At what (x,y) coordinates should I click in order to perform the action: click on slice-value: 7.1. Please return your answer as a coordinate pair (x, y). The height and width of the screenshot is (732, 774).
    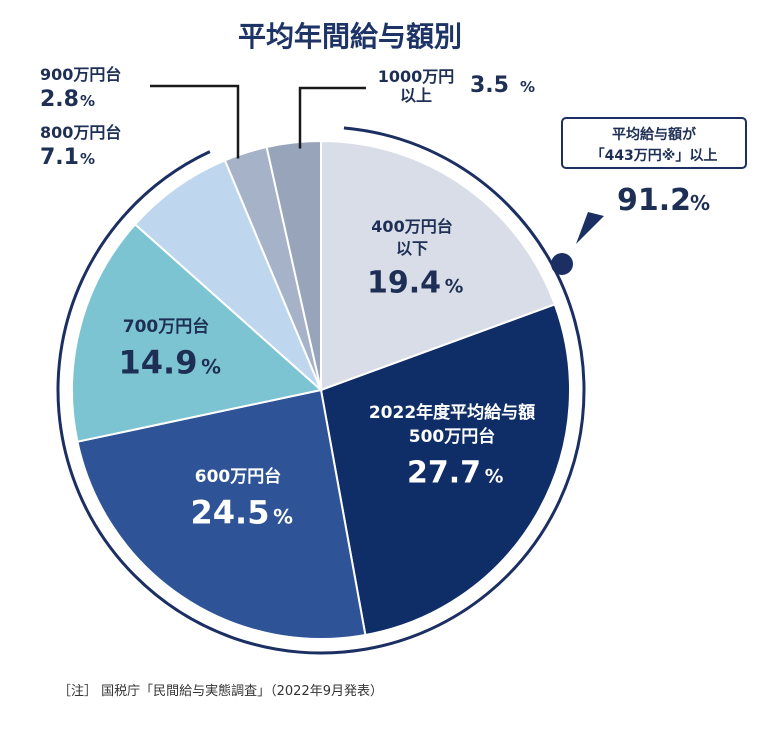
    Looking at the image, I should click on (59, 157).